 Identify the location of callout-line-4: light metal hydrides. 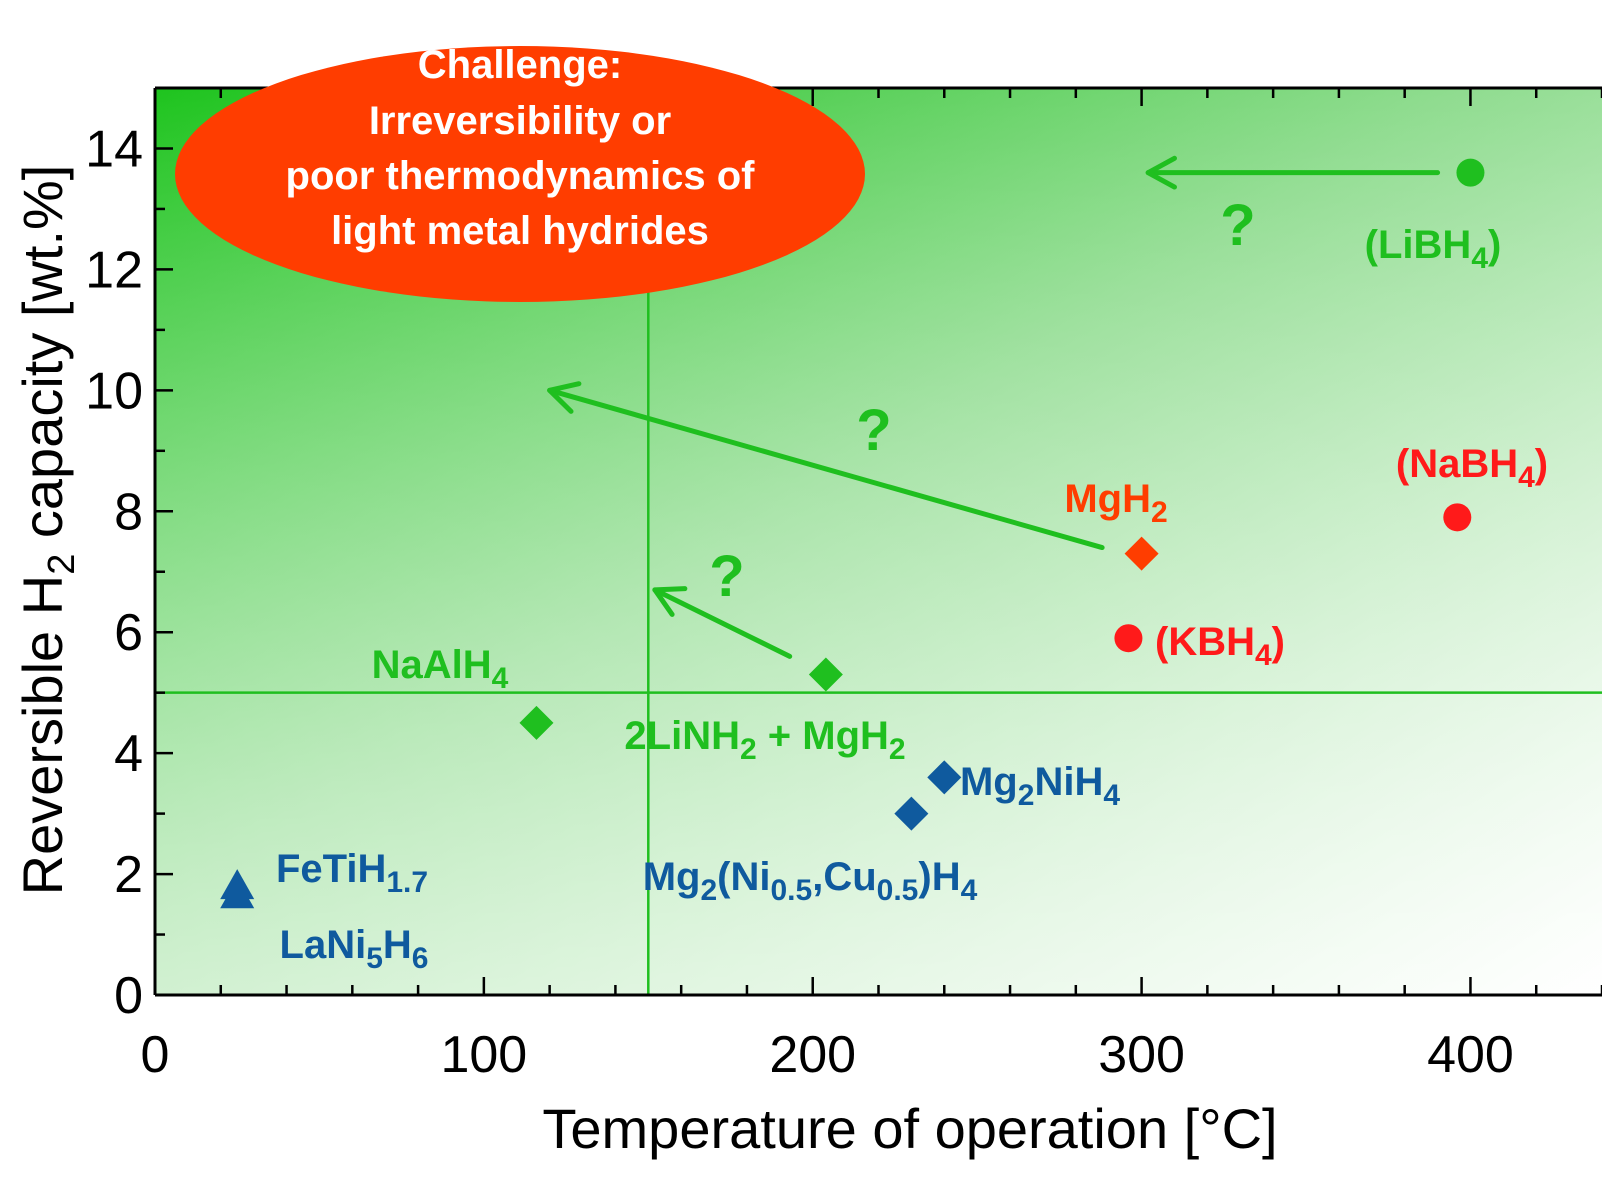
(520, 231).